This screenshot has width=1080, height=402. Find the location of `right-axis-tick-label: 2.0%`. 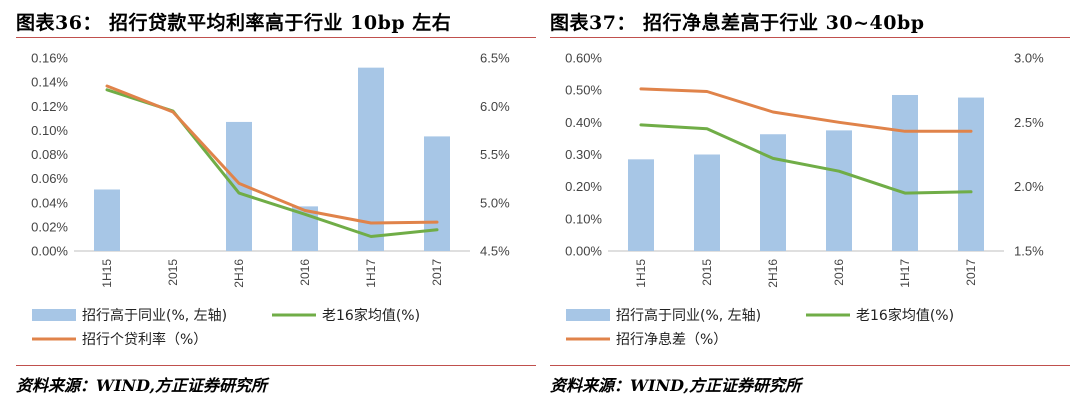

right-axis-tick-label: 2.0% is located at coordinates (1029, 186).